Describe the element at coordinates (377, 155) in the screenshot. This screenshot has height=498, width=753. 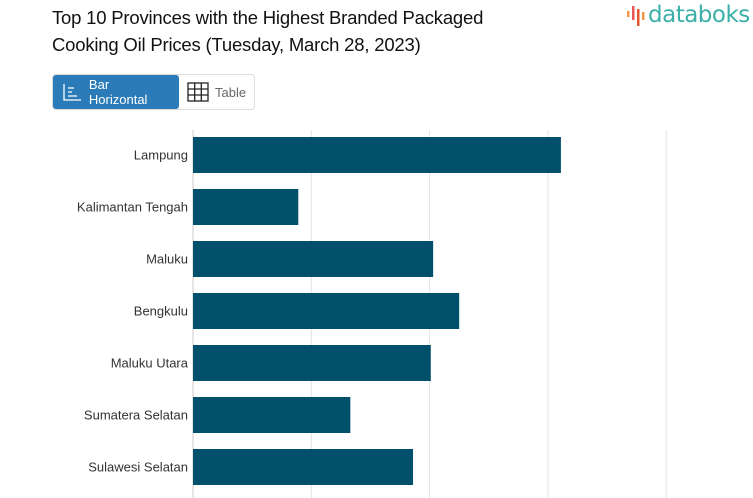
I see `bar-lampung` at that location.